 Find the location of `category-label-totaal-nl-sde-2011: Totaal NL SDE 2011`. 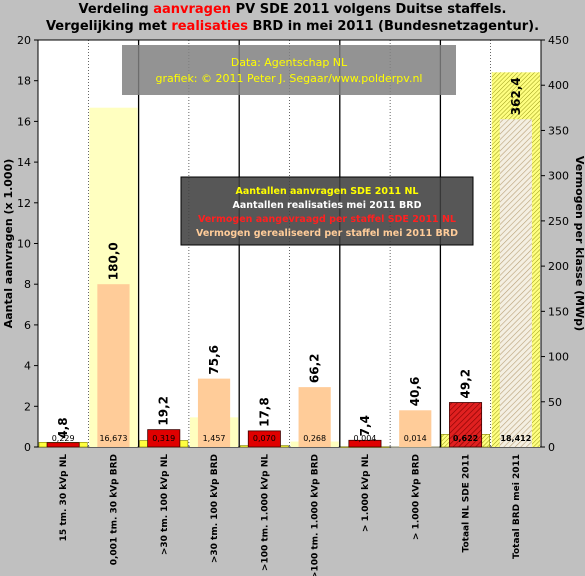

category-label-totaal-nl-sde-2011: Totaal NL SDE 2011 is located at coordinates (467, 503).